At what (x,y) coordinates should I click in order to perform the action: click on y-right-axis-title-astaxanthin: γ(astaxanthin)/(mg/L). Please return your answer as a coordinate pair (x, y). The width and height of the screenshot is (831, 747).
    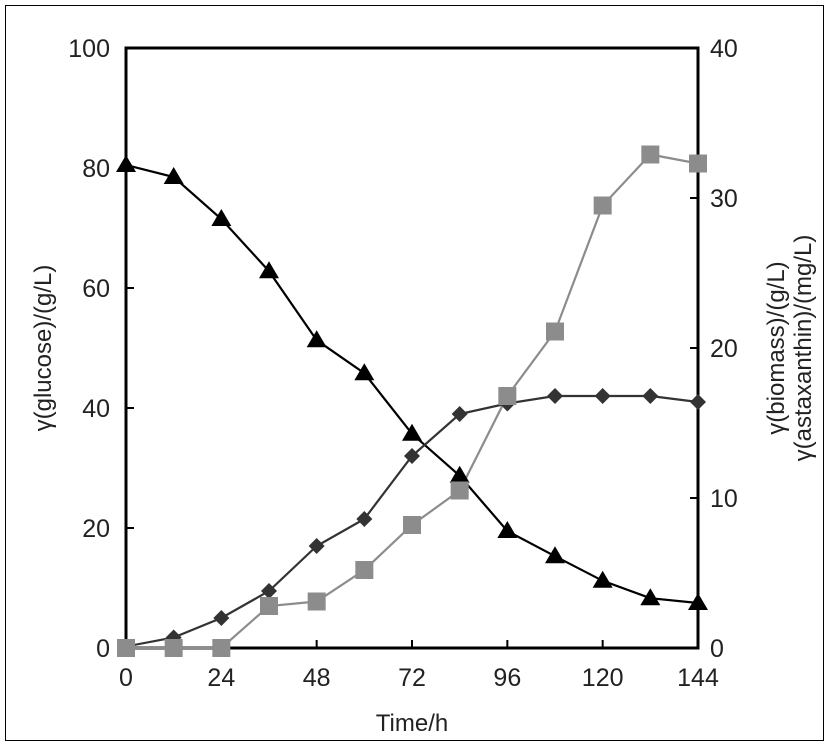
    Looking at the image, I should click on (803, 348).